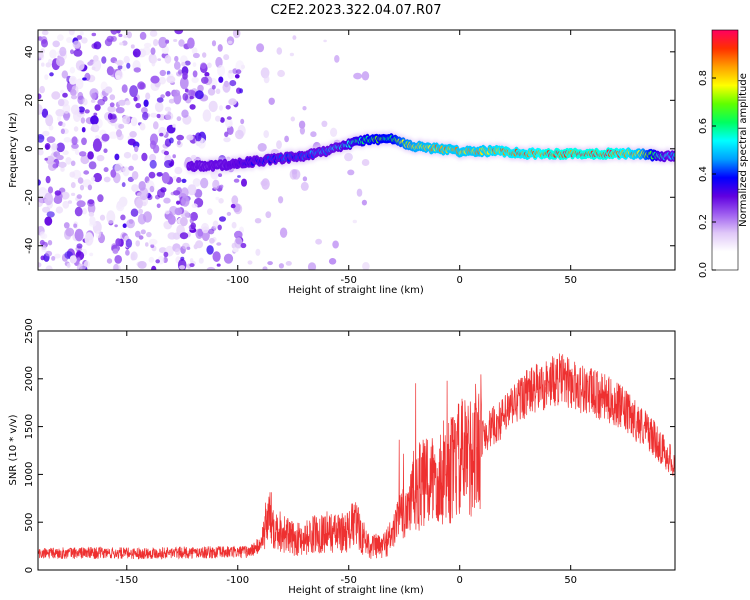 The image size is (750, 600). What do you see at coordinates (29, 197) in the screenshot?
I see `y-tick-label: -20` at bounding box center [29, 197].